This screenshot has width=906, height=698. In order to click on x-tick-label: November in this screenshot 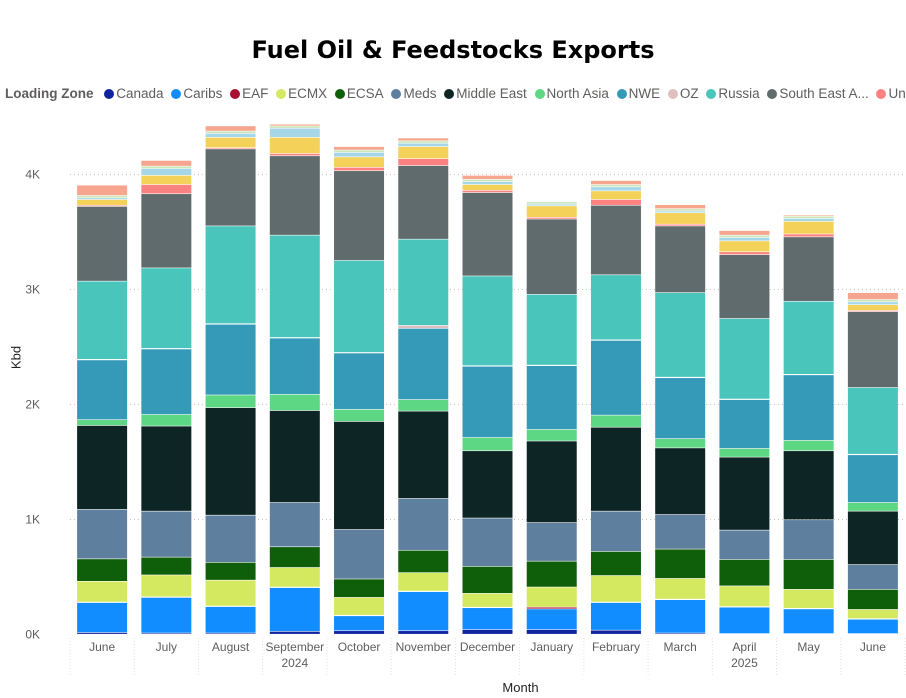, I will do `click(423, 647)`.